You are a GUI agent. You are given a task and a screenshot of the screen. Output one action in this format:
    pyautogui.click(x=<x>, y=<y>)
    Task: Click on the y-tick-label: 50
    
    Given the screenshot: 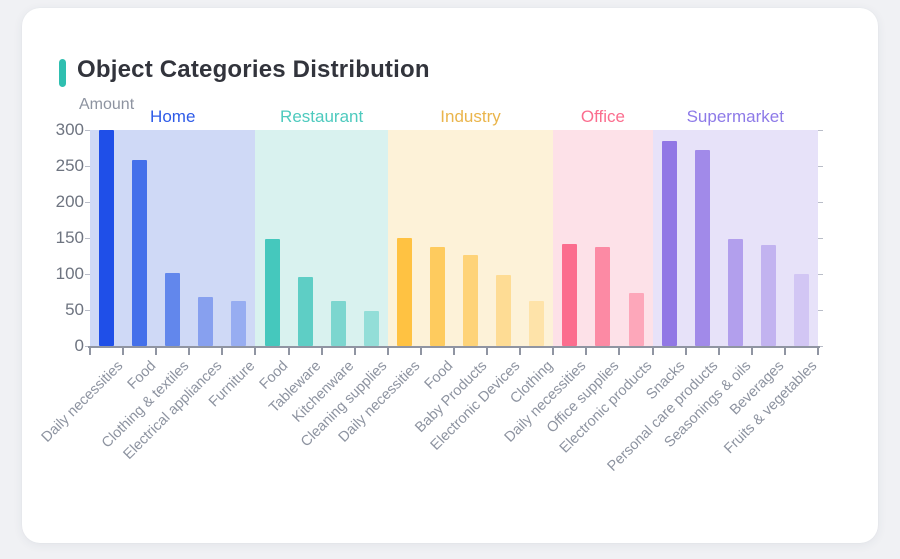 What is the action you would take?
    pyautogui.click(x=74, y=309)
    